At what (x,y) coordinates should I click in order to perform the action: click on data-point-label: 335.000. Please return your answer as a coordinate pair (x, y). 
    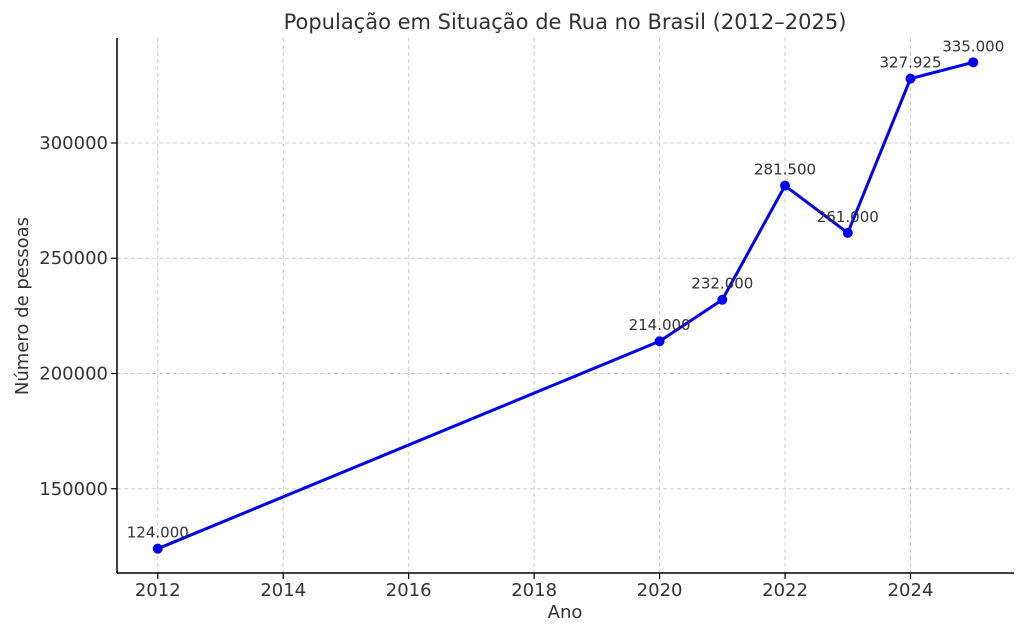
    Looking at the image, I should click on (973, 46).